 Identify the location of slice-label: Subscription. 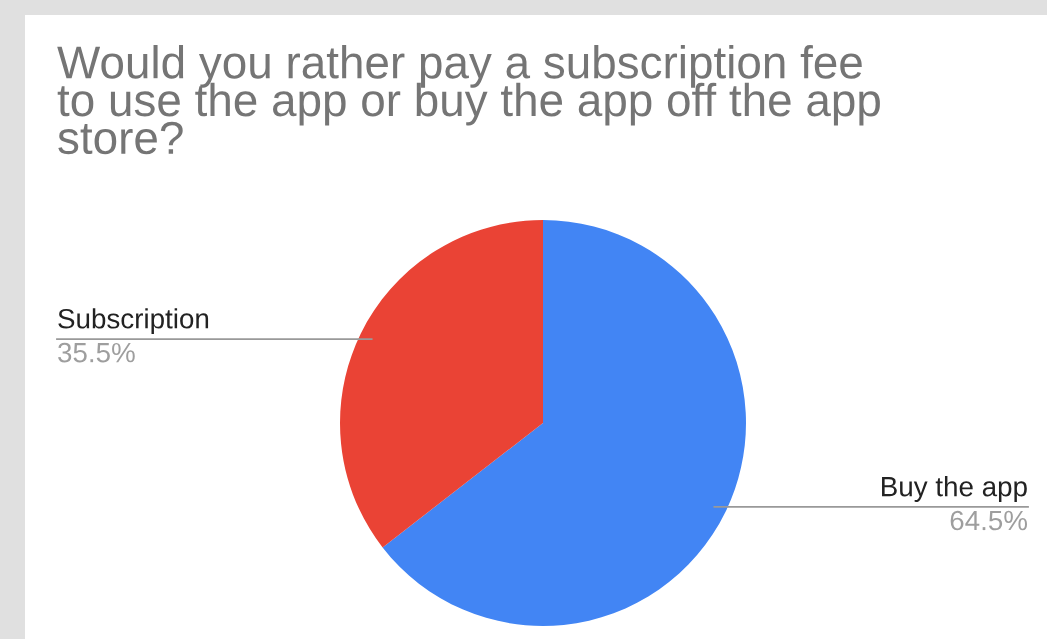
(133, 321).